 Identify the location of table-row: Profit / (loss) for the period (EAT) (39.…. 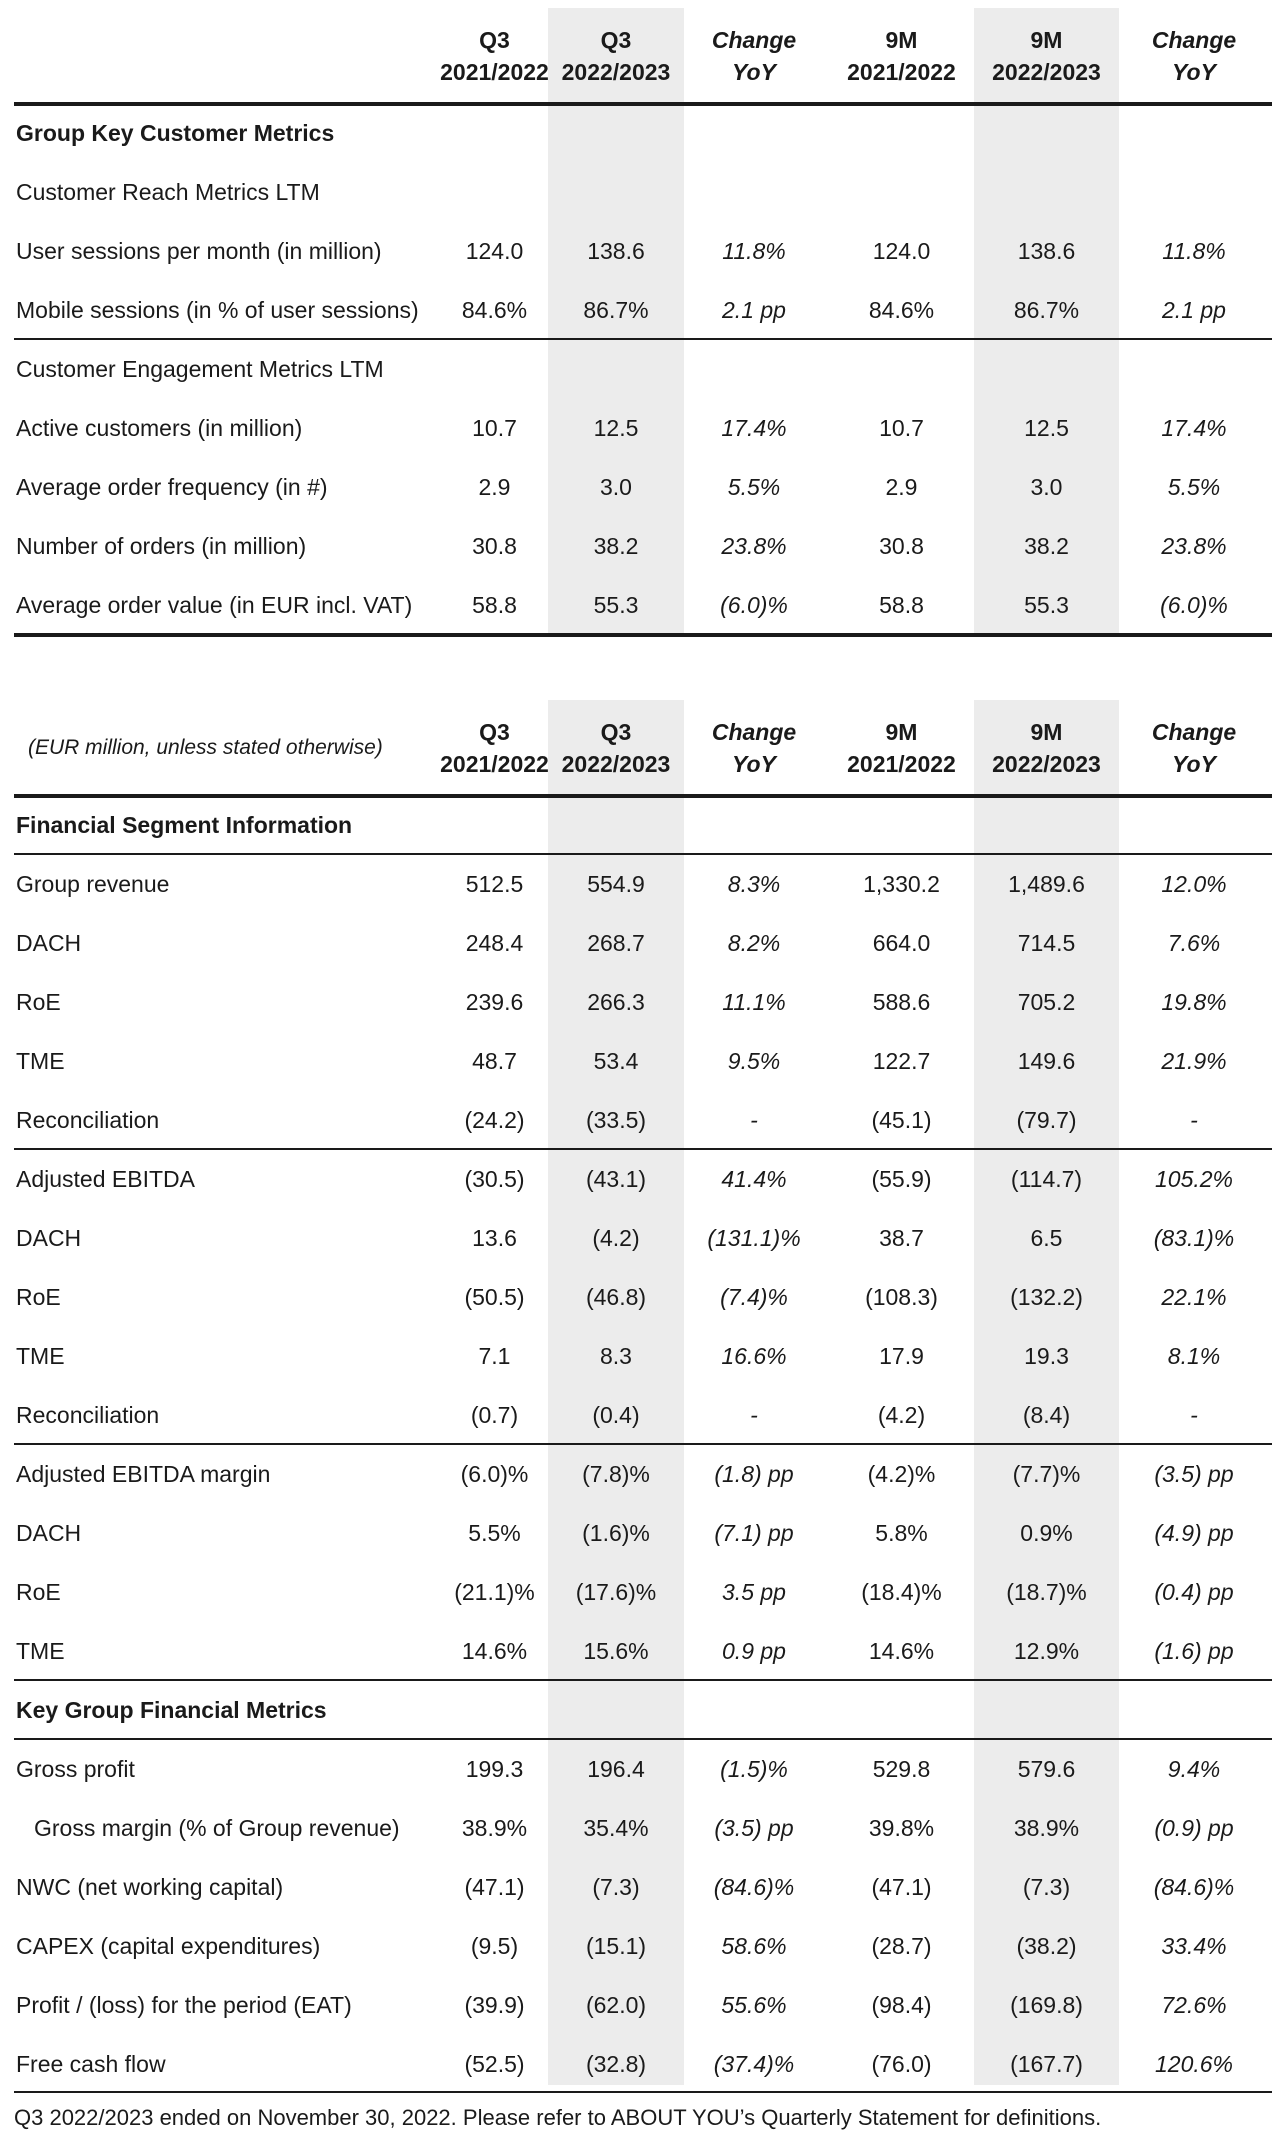
(643, 2005).